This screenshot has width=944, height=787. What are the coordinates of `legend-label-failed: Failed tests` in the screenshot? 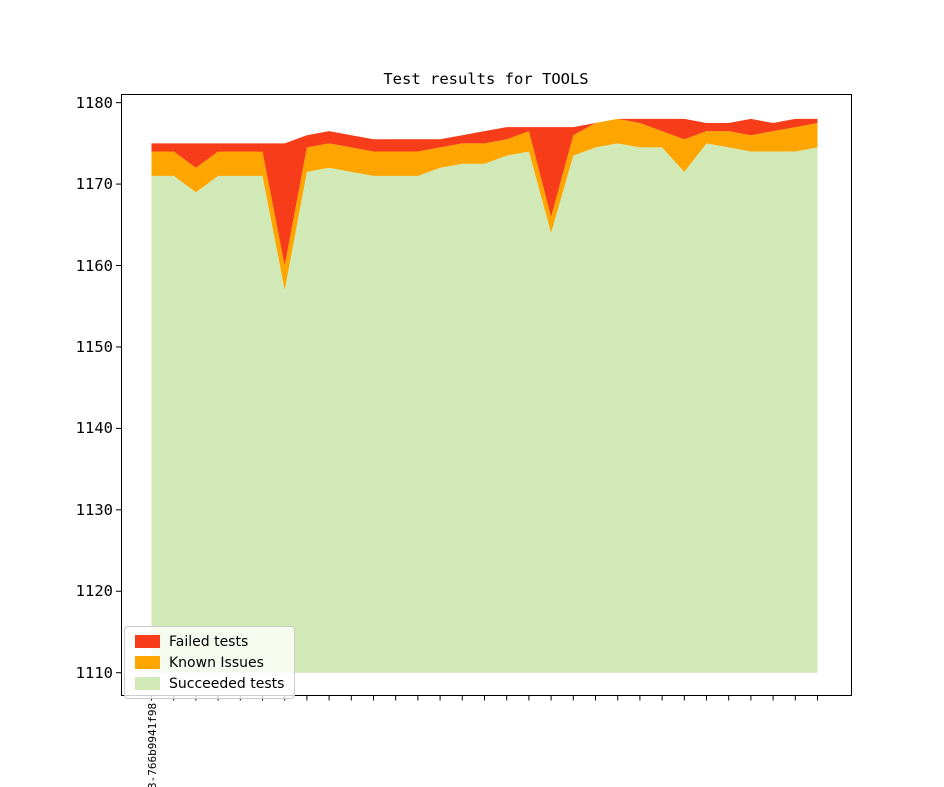 It's located at (209, 641).